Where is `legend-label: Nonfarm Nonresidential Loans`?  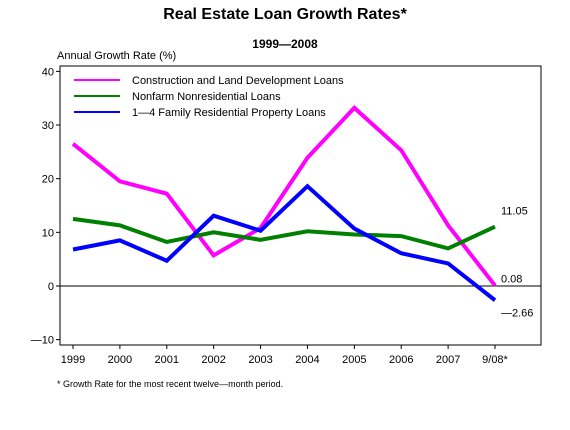
legend-label: Nonfarm Nonresidential Loans is located at coordinates (206, 97).